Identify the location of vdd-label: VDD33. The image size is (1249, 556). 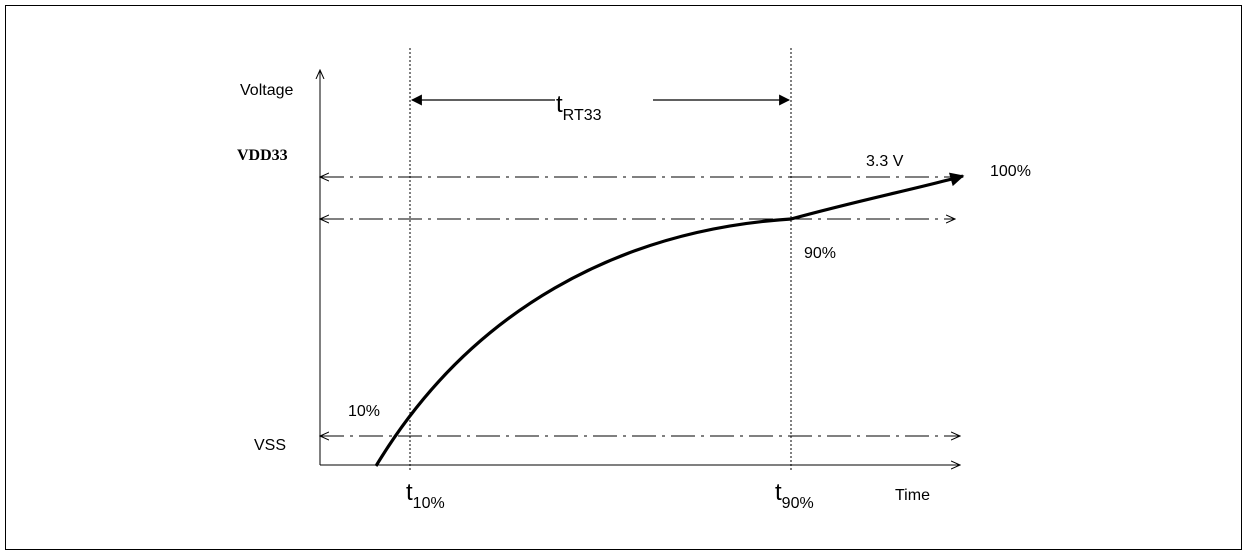
(262, 155).